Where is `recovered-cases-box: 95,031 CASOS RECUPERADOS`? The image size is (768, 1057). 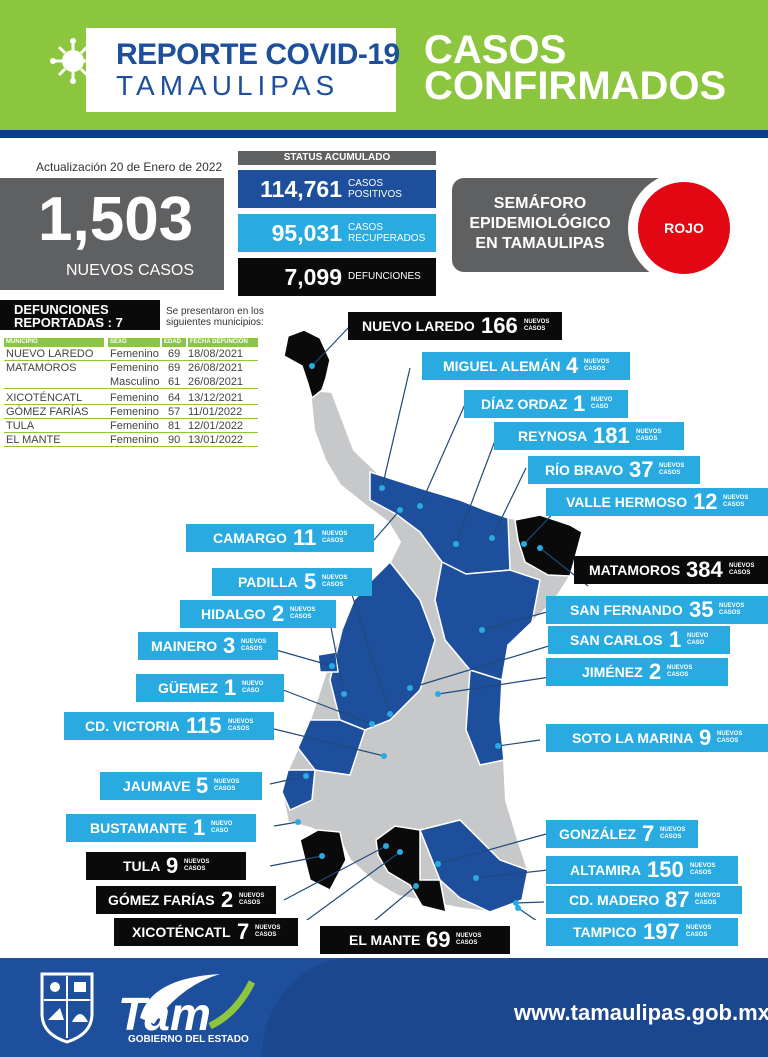
recovered-cases-box: 95,031 CASOS RECUPERADOS is located at coordinates (337, 233).